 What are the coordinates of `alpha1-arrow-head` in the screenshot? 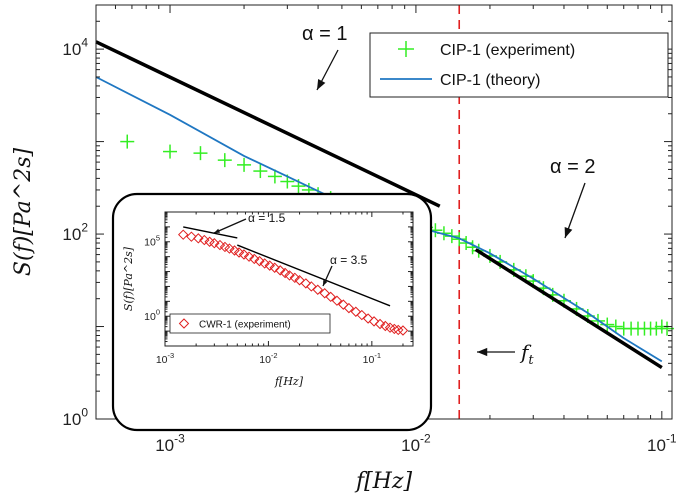 It's located at (321, 84).